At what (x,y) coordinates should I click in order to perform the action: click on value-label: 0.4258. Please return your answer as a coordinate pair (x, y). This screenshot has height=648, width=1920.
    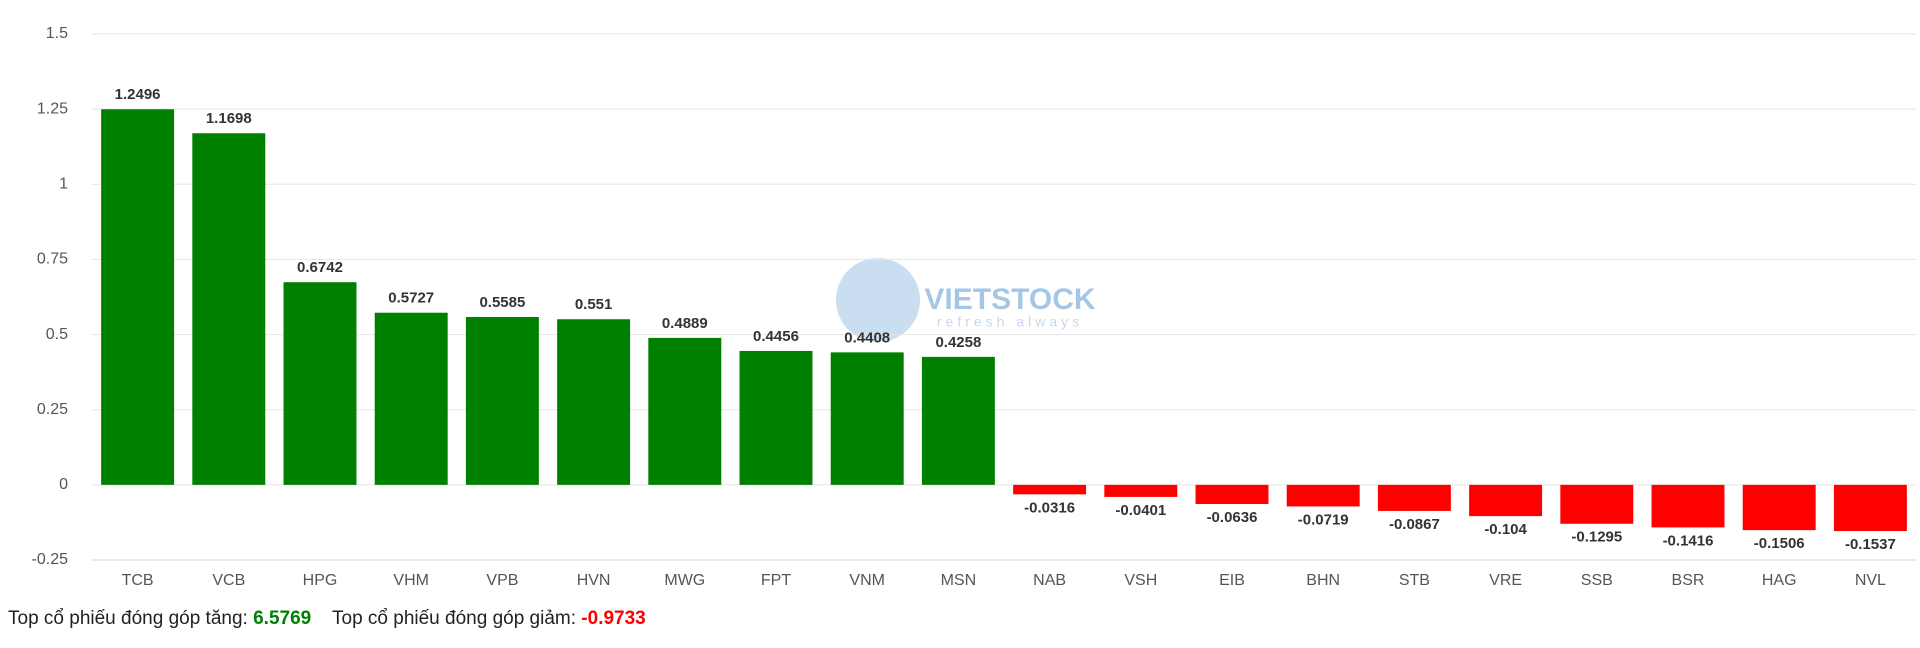
    Looking at the image, I should click on (958, 342).